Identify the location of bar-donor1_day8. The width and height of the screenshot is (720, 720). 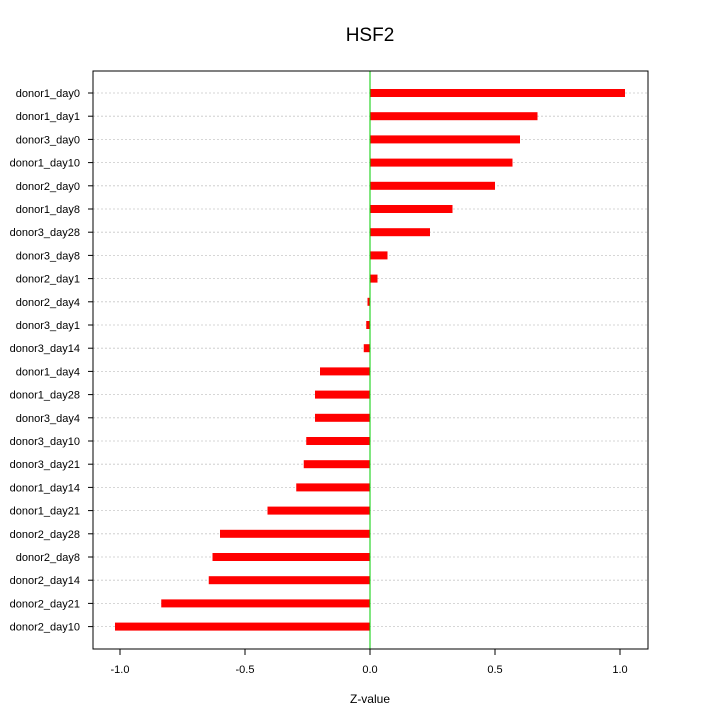
(411, 209).